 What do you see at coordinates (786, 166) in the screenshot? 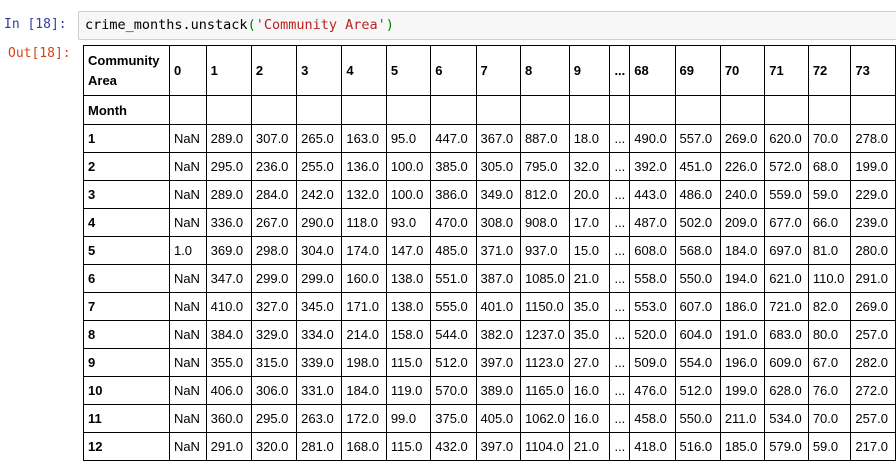
I see `table-cell: 572.0` at bounding box center [786, 166].